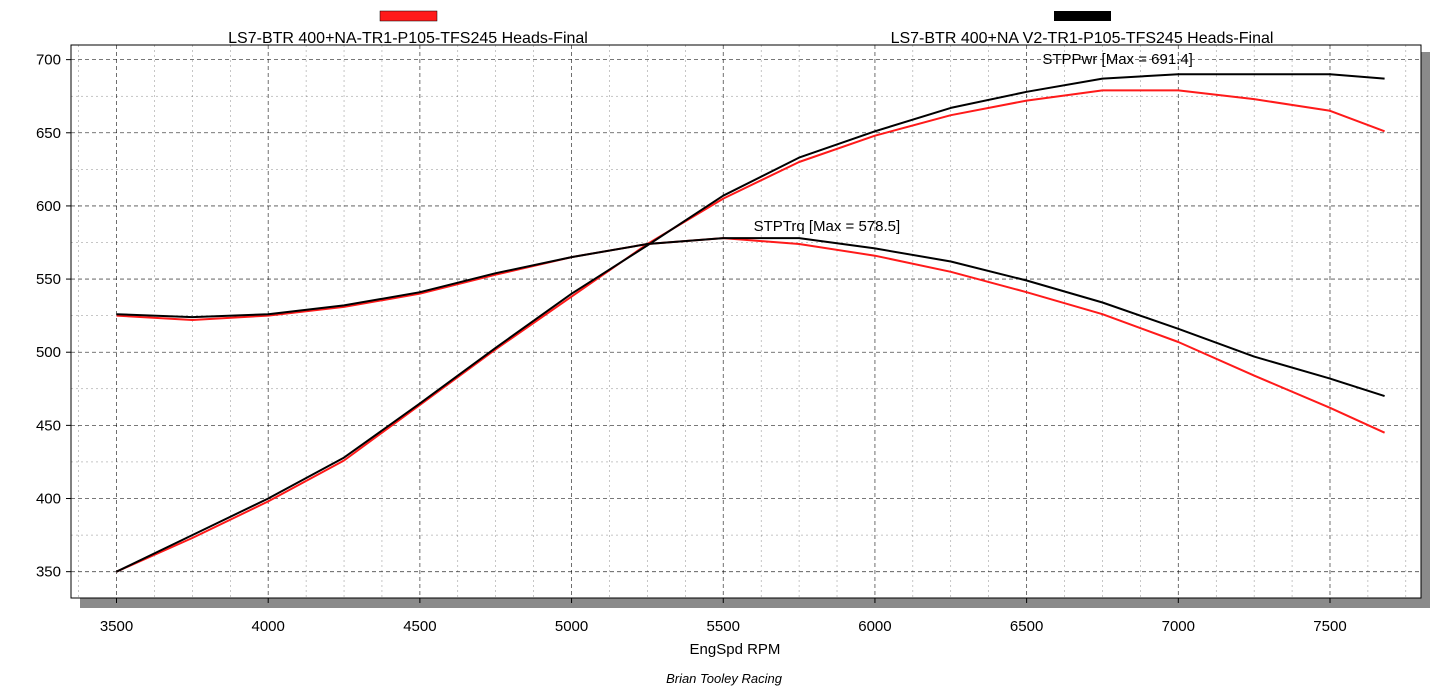  I want to click on x-tick-label: 4000, so click(268, 626).